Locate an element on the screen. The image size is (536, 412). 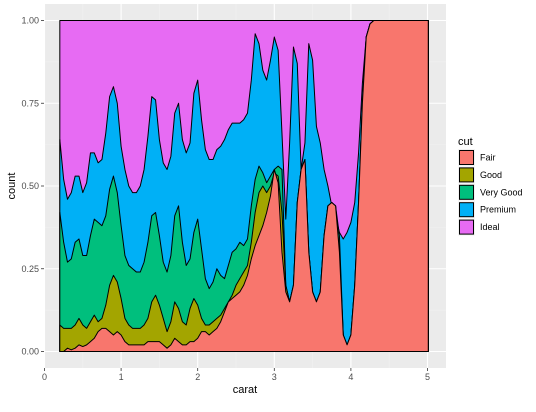
legend-item-premium: Premium is located at coordinates (487, 210).